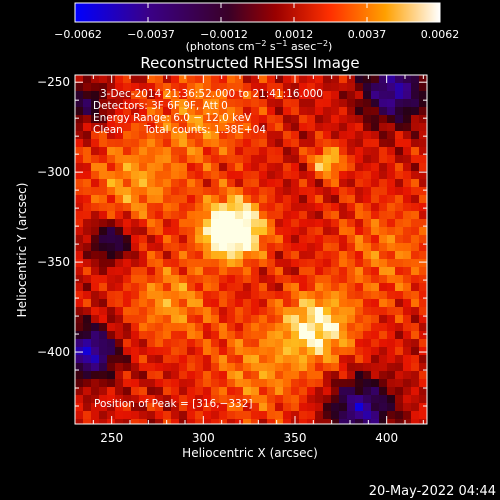 This screenshot has width=500, height=500. What do you see at coordinates (249, 63) in the screenshot?
I see `chart-title: Reconstructed RHESSI Image` at bounding box center [249, 63].